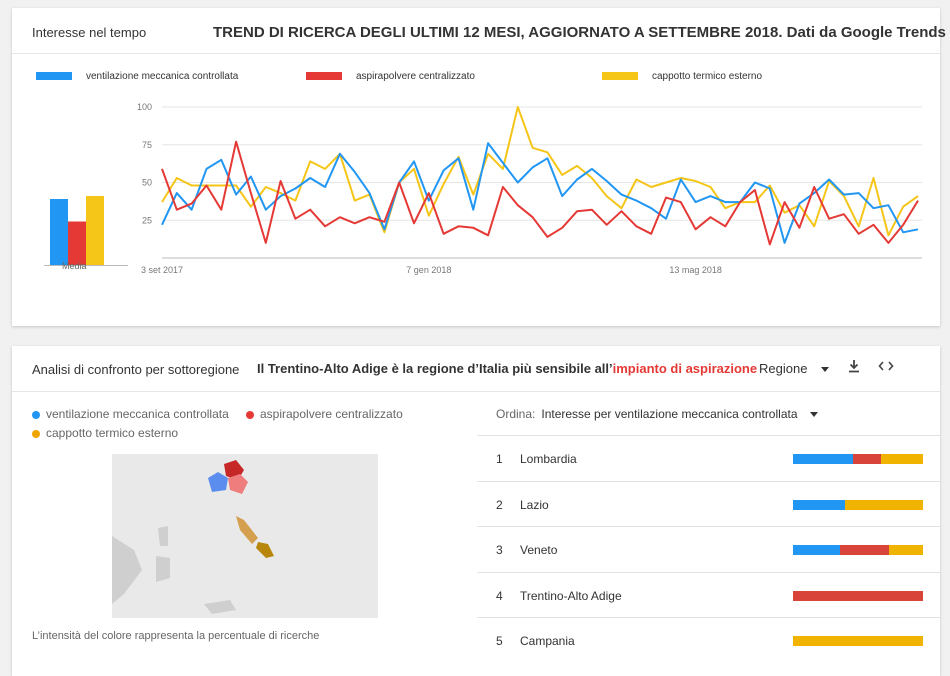  I want to click on embed-button, so click(886, 368).